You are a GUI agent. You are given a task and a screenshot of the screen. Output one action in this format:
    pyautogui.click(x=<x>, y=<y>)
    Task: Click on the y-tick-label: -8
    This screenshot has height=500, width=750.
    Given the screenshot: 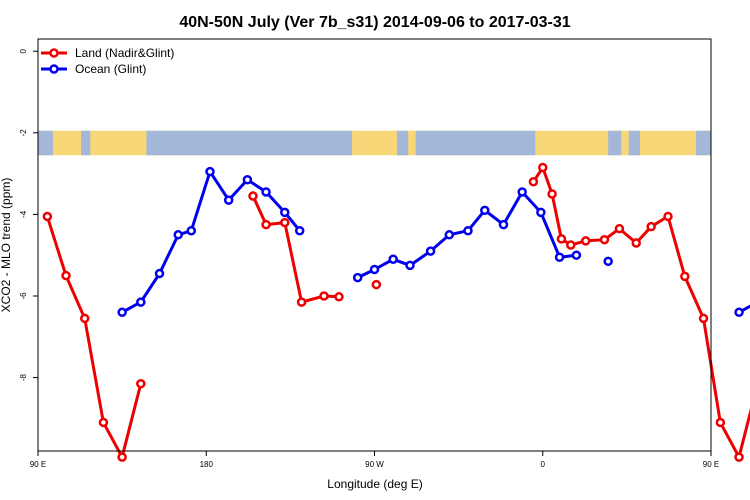 What is the action you would take?
    pyautogui.click(x=23, y=377)
    